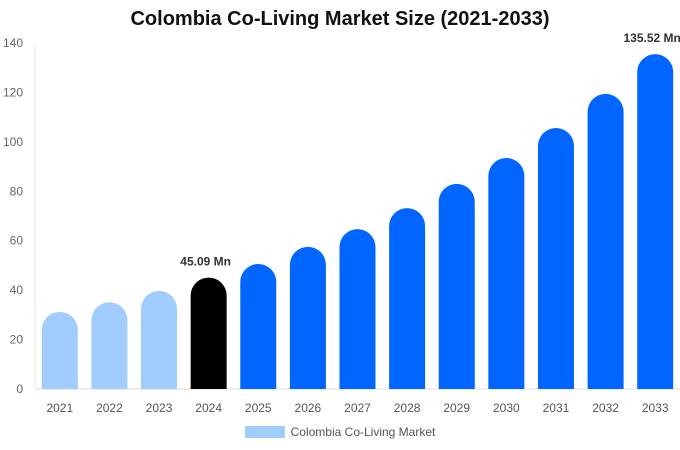  Describe the element at coordinates (456, 408) in the screenshot. I see `x-tick-label: 2029` at that location.